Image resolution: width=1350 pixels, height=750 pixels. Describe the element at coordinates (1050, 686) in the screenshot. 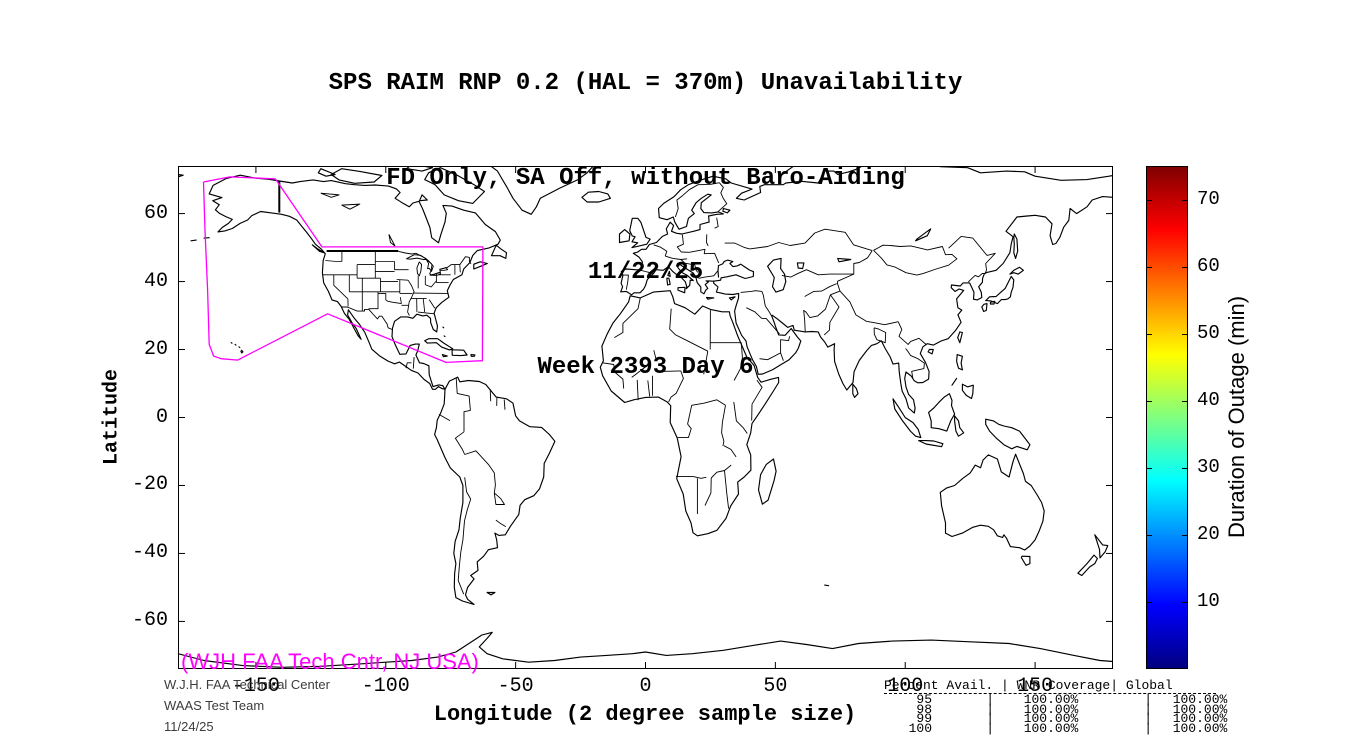

I see `coverage-table-header: Percent Avail. | WNR Coverage| Global` at that location.